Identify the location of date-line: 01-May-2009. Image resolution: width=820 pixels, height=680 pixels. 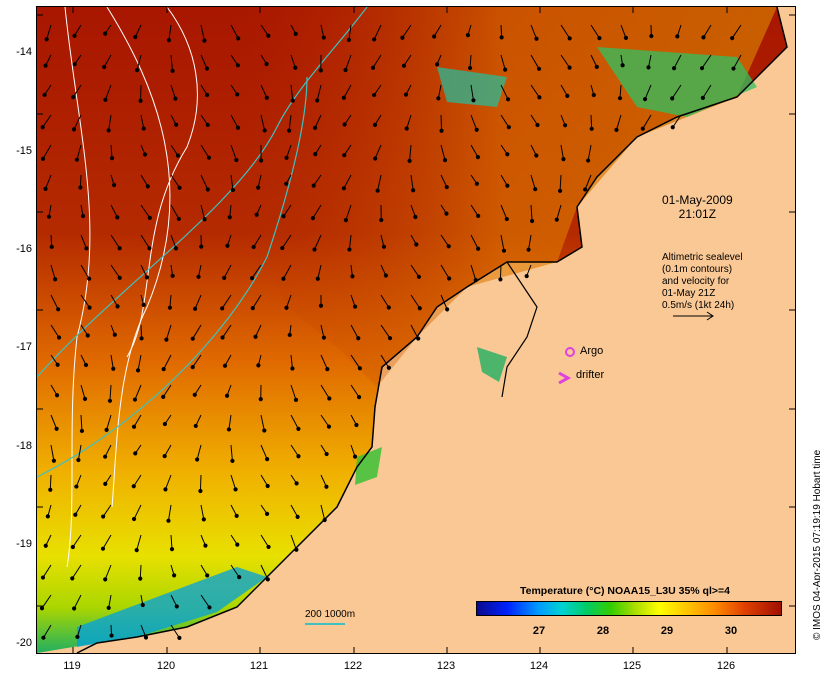
(697, 200).